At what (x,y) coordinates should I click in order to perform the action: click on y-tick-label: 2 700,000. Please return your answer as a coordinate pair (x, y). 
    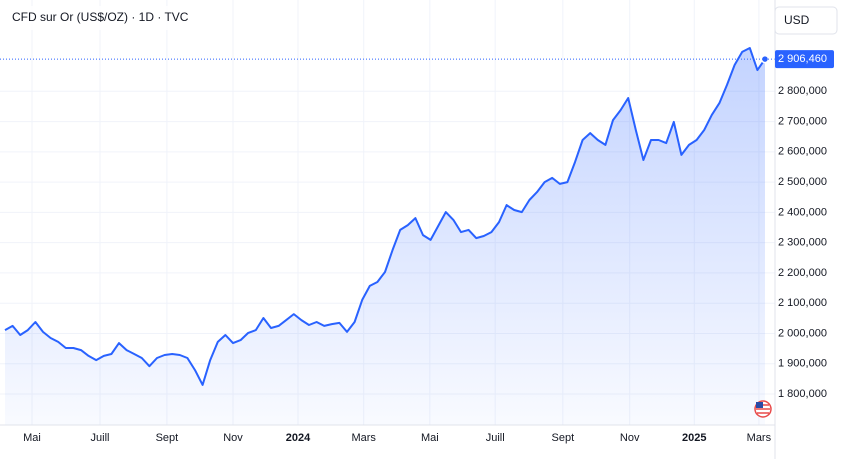
    Looking at the image, I should click on (802, 121).